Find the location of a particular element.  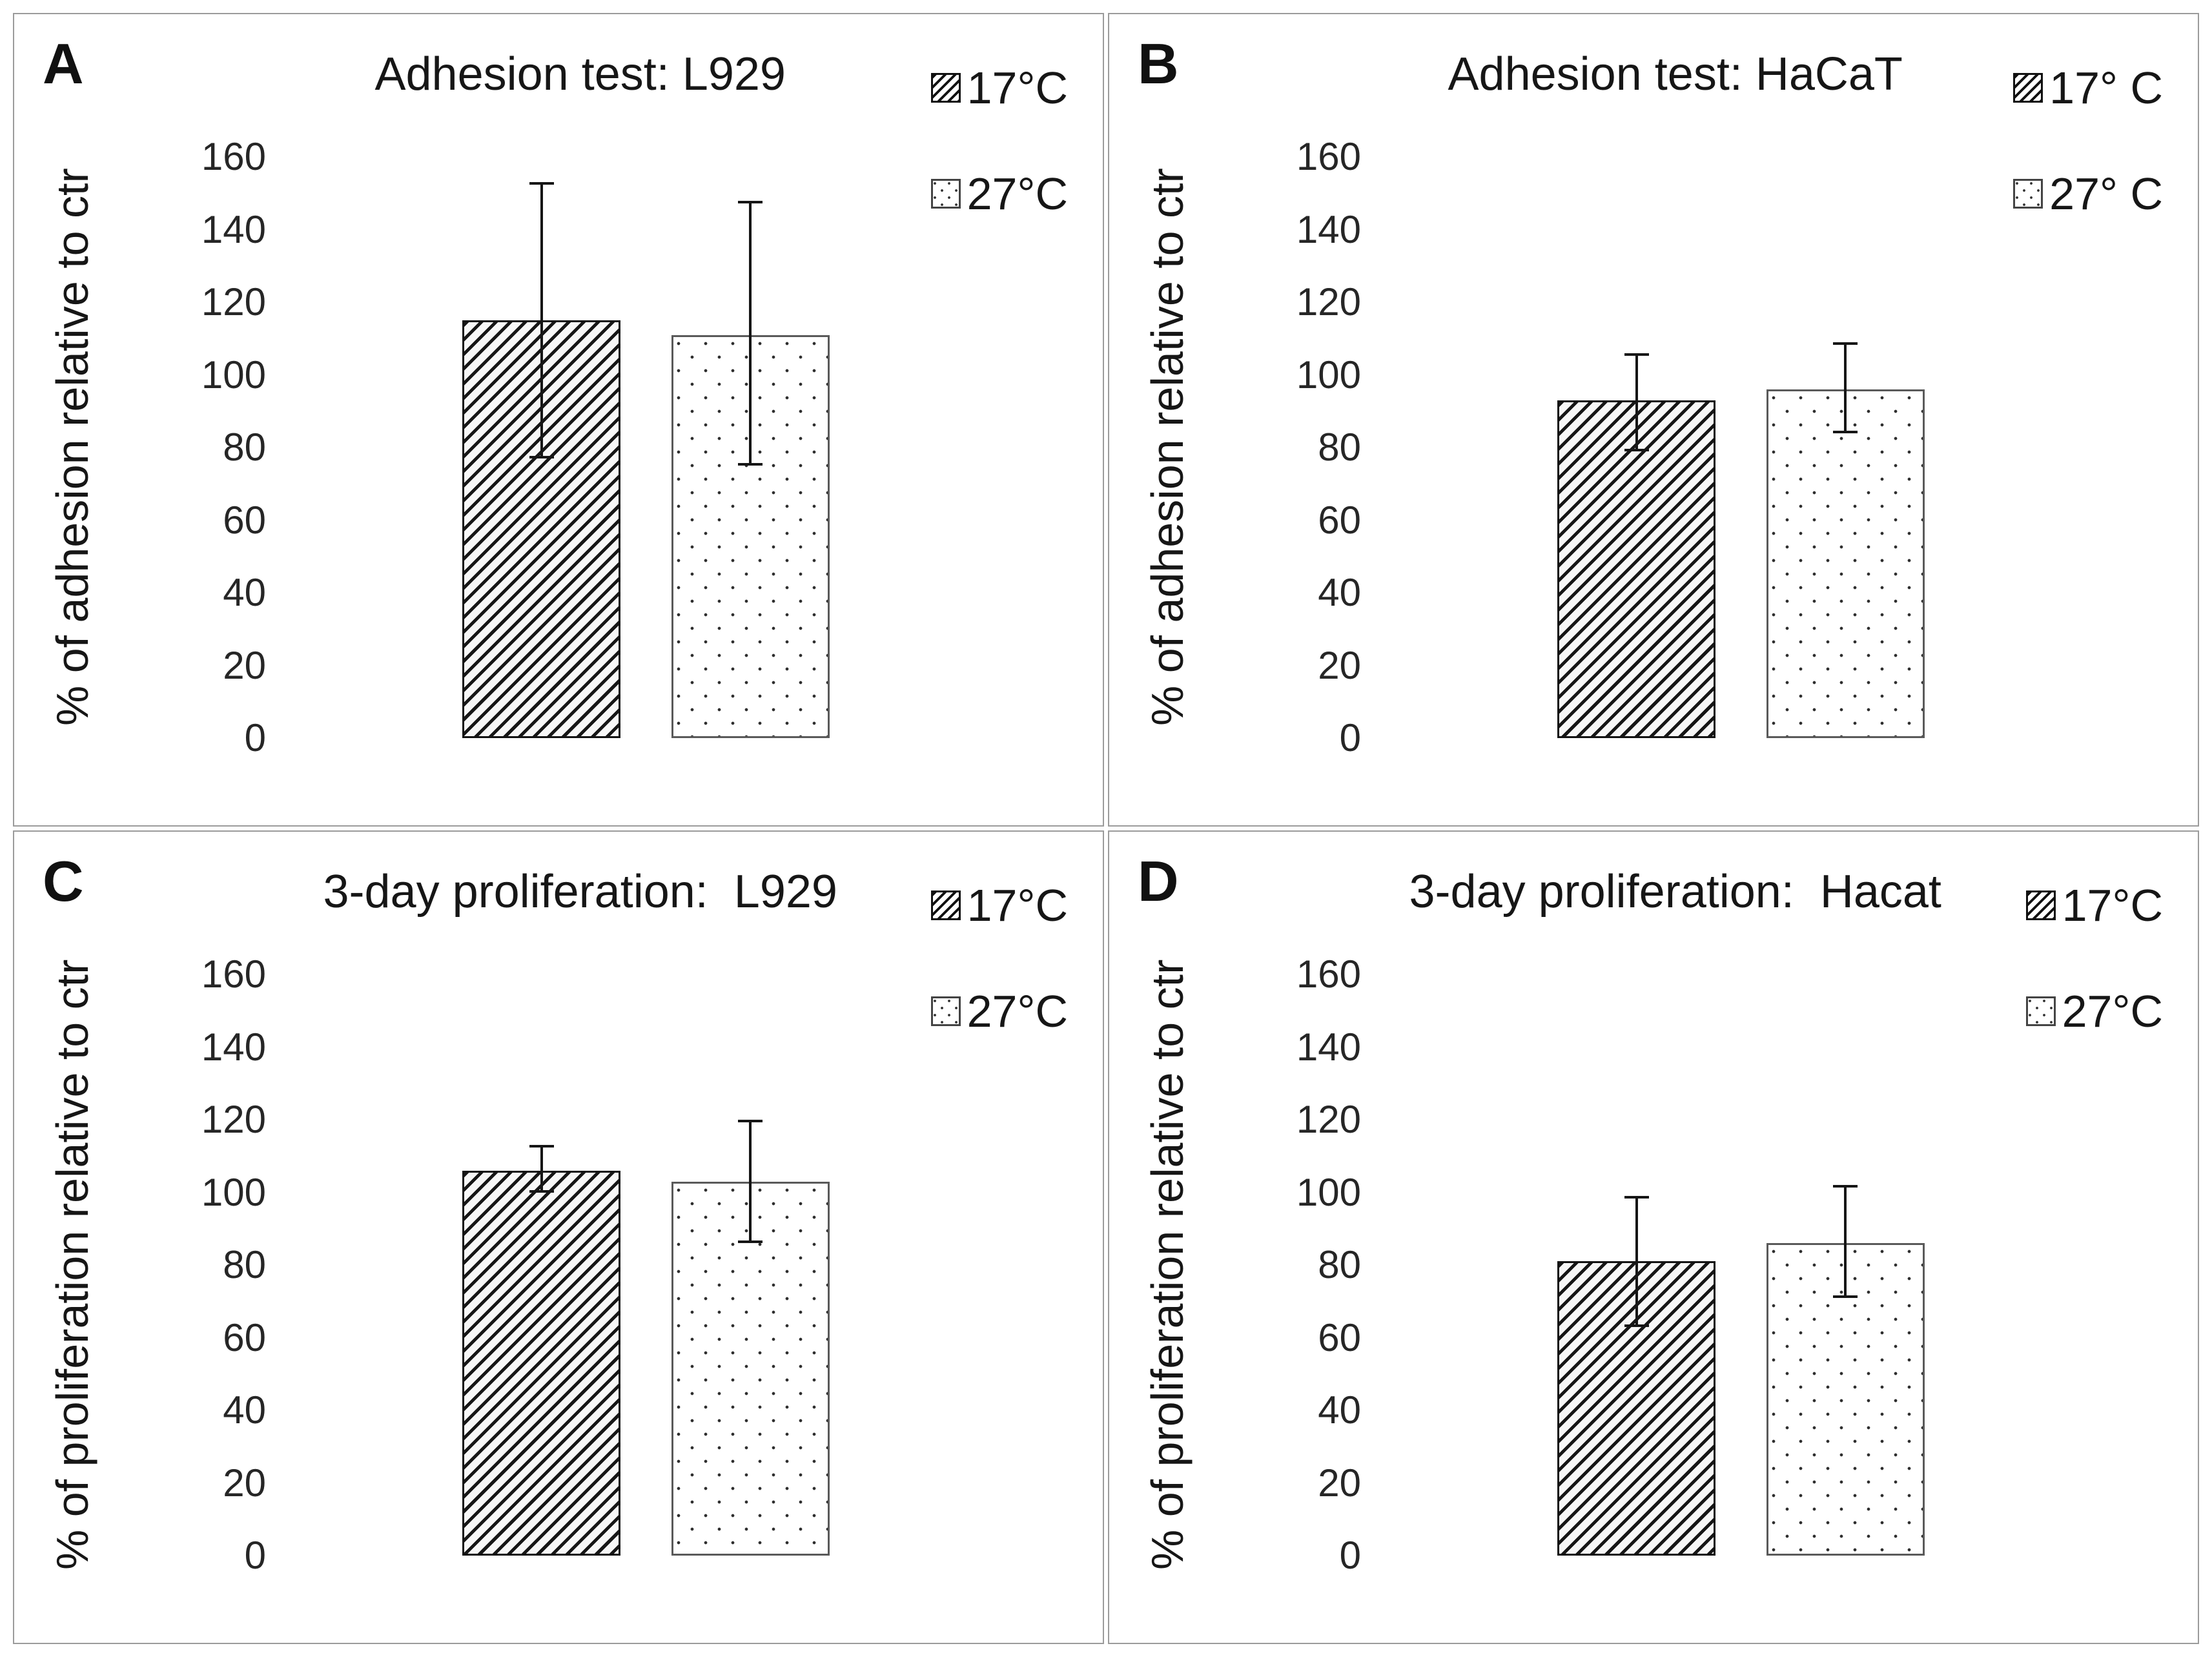

bar-27° C is located at coordinates (1845, 564).